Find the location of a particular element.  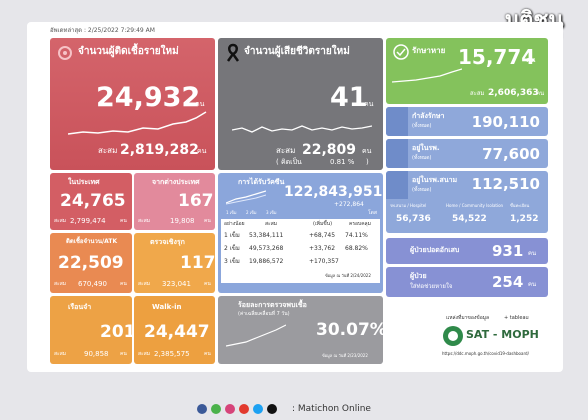

tile-title: ร้อยละการตรวจพบเชื้อ is located at coordinates (272, 305).